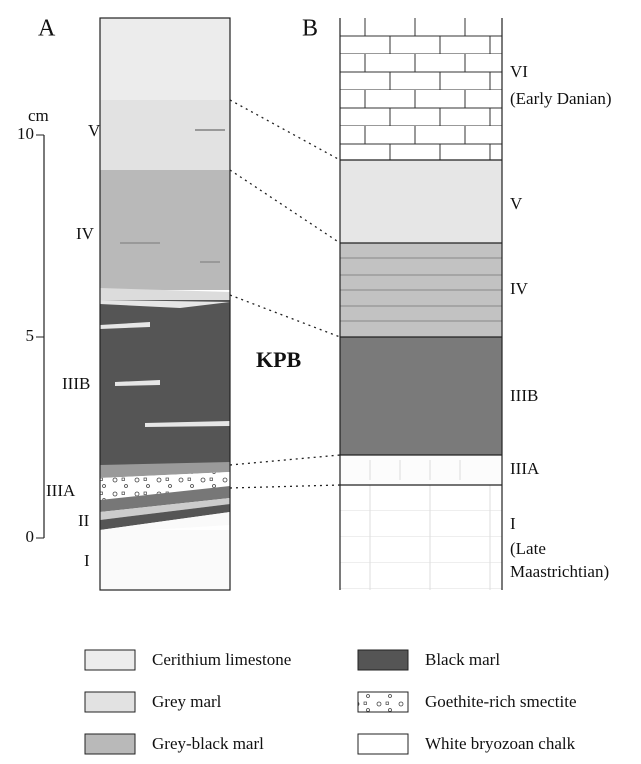 Image resolution: width=641 pixels, height=764 pixels. What do you see at coordinates (462, 659) in the screenshot?
I see `legend-label: Black marl` at bounding box center [462, 659].